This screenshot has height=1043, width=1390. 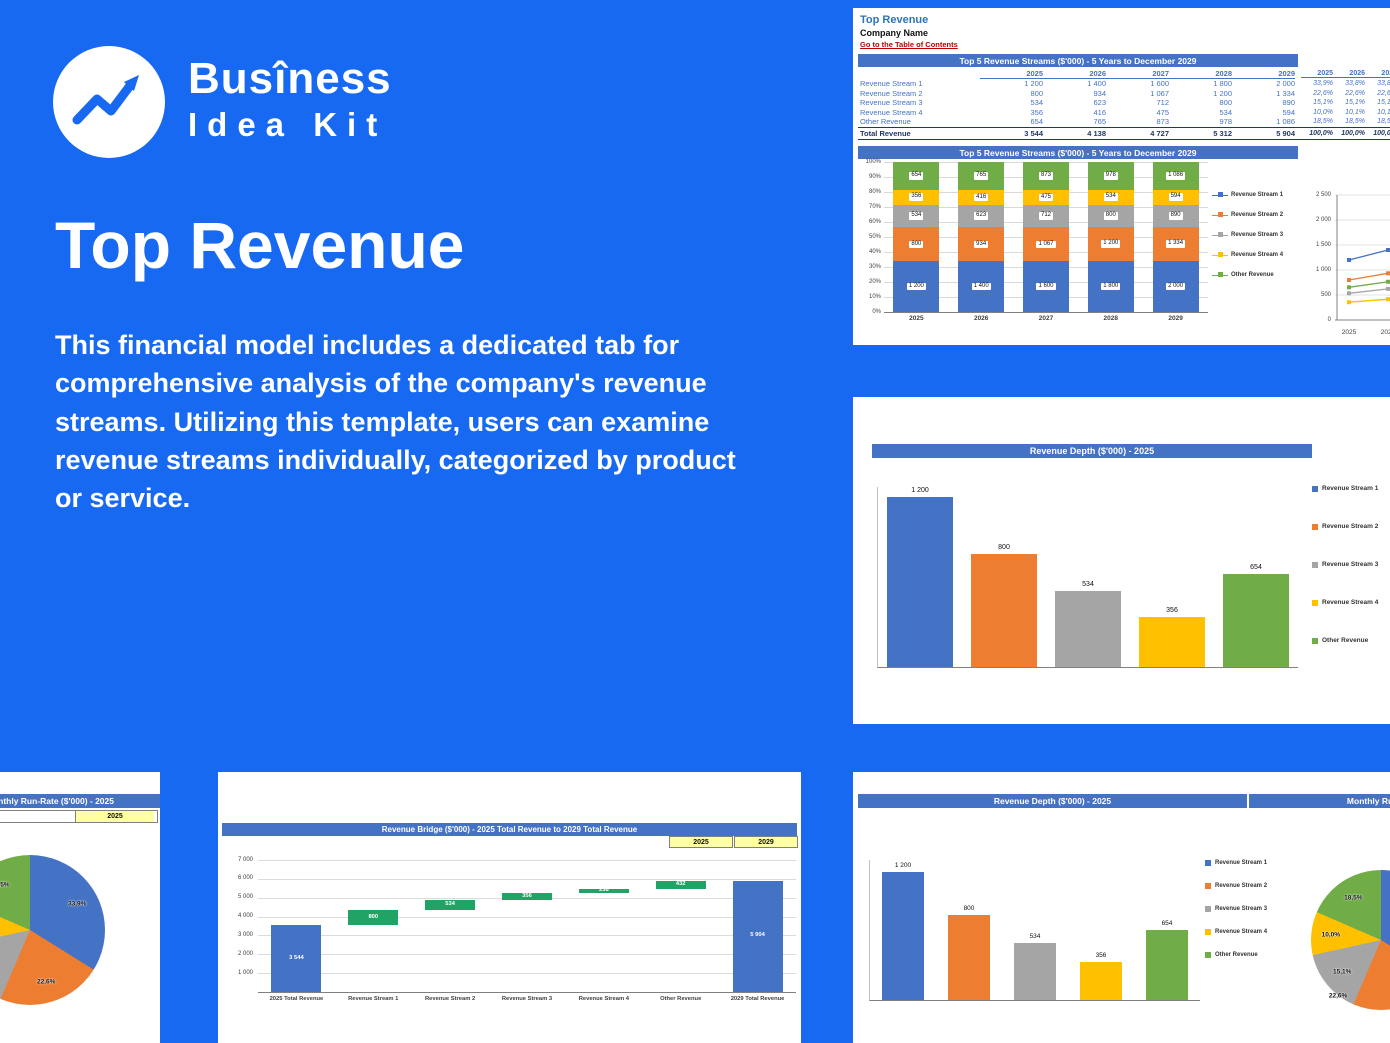 I want to click on x-axis-label: 2026, so click(x=981, y=318).